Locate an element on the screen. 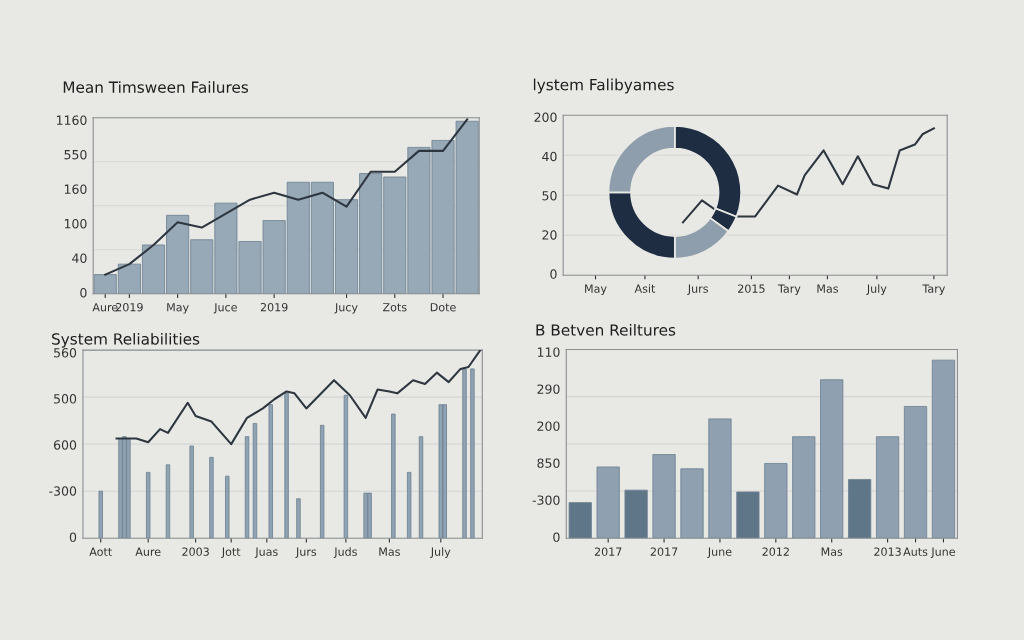  x-tick-label: Zots is located at coordinates (395, 307).